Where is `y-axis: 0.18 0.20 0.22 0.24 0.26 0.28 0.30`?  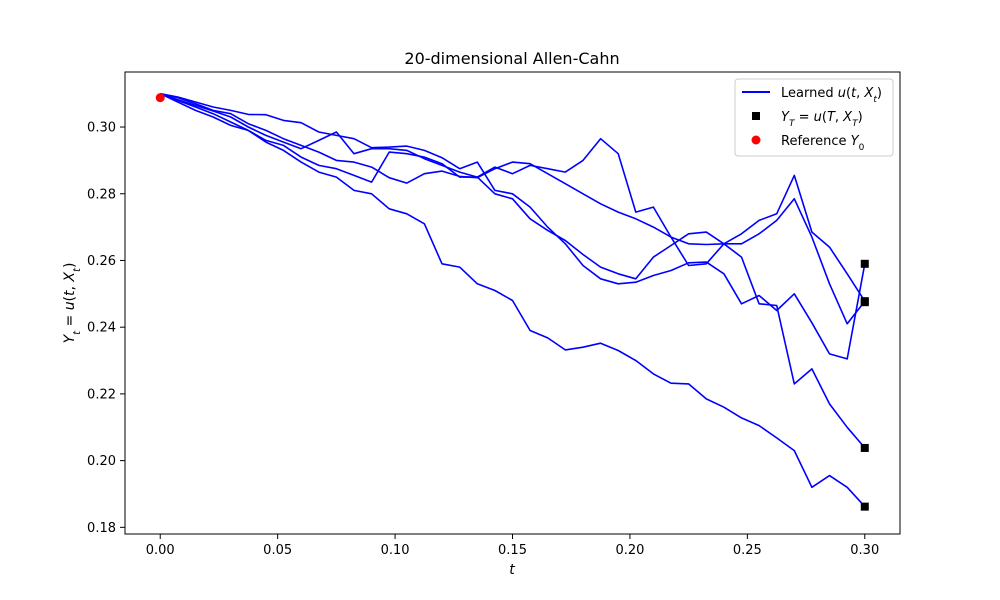
y-axis: 0.18 0.20 0.22 0.24 0.26 0.28 0.30 is located at coordinates (106, 328).